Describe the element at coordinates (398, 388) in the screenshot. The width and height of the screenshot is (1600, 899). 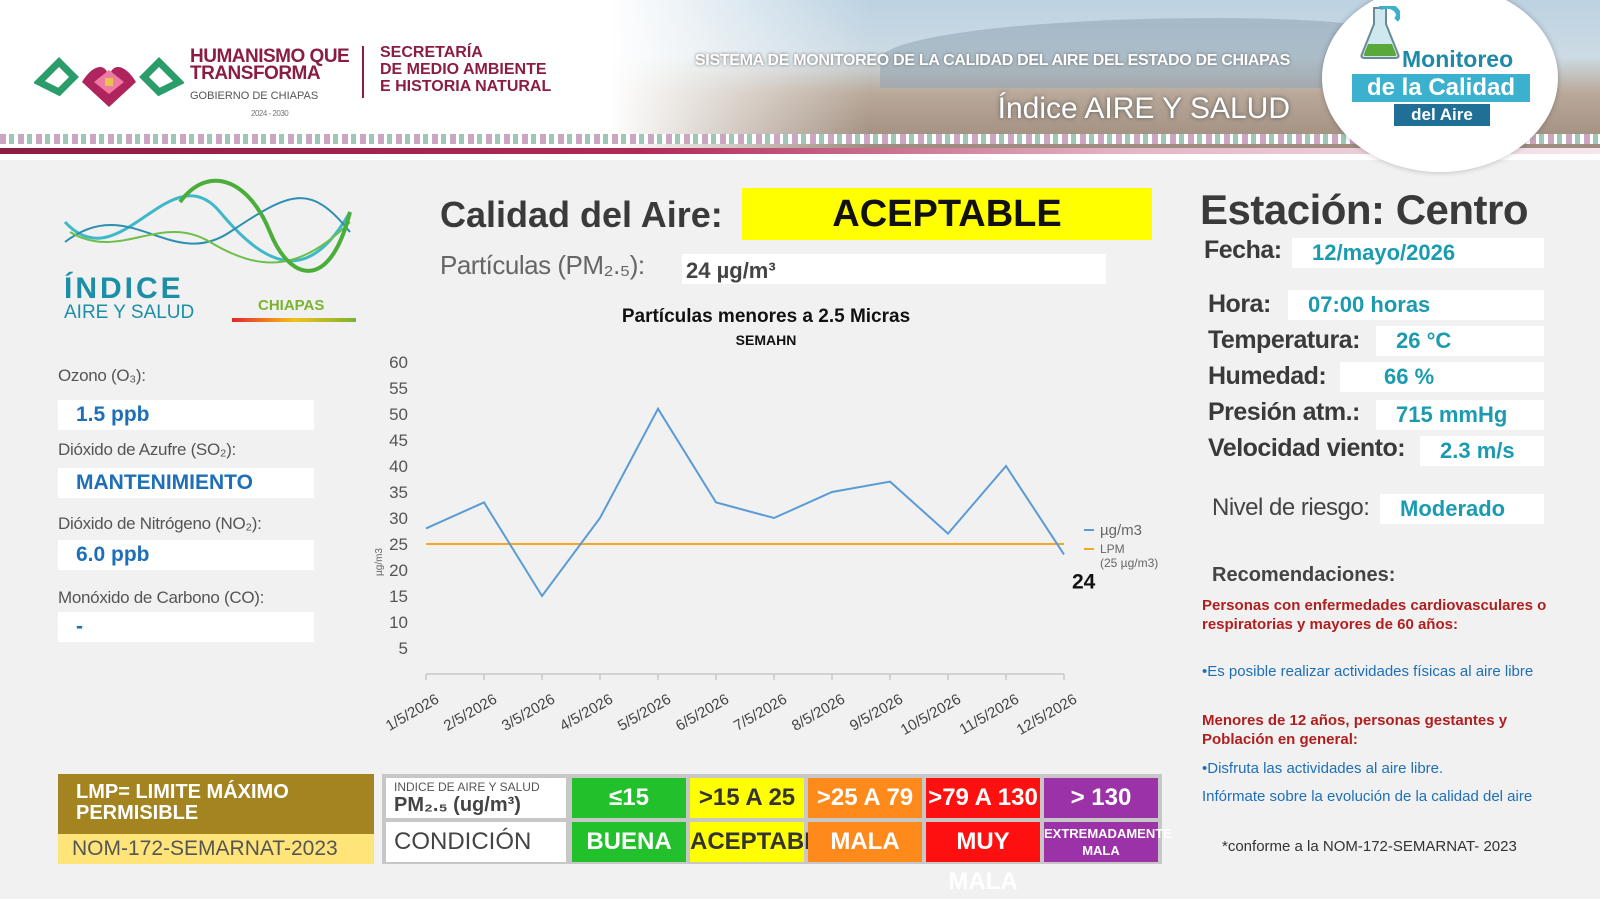
I see `y-tick-label: 55` at that location.